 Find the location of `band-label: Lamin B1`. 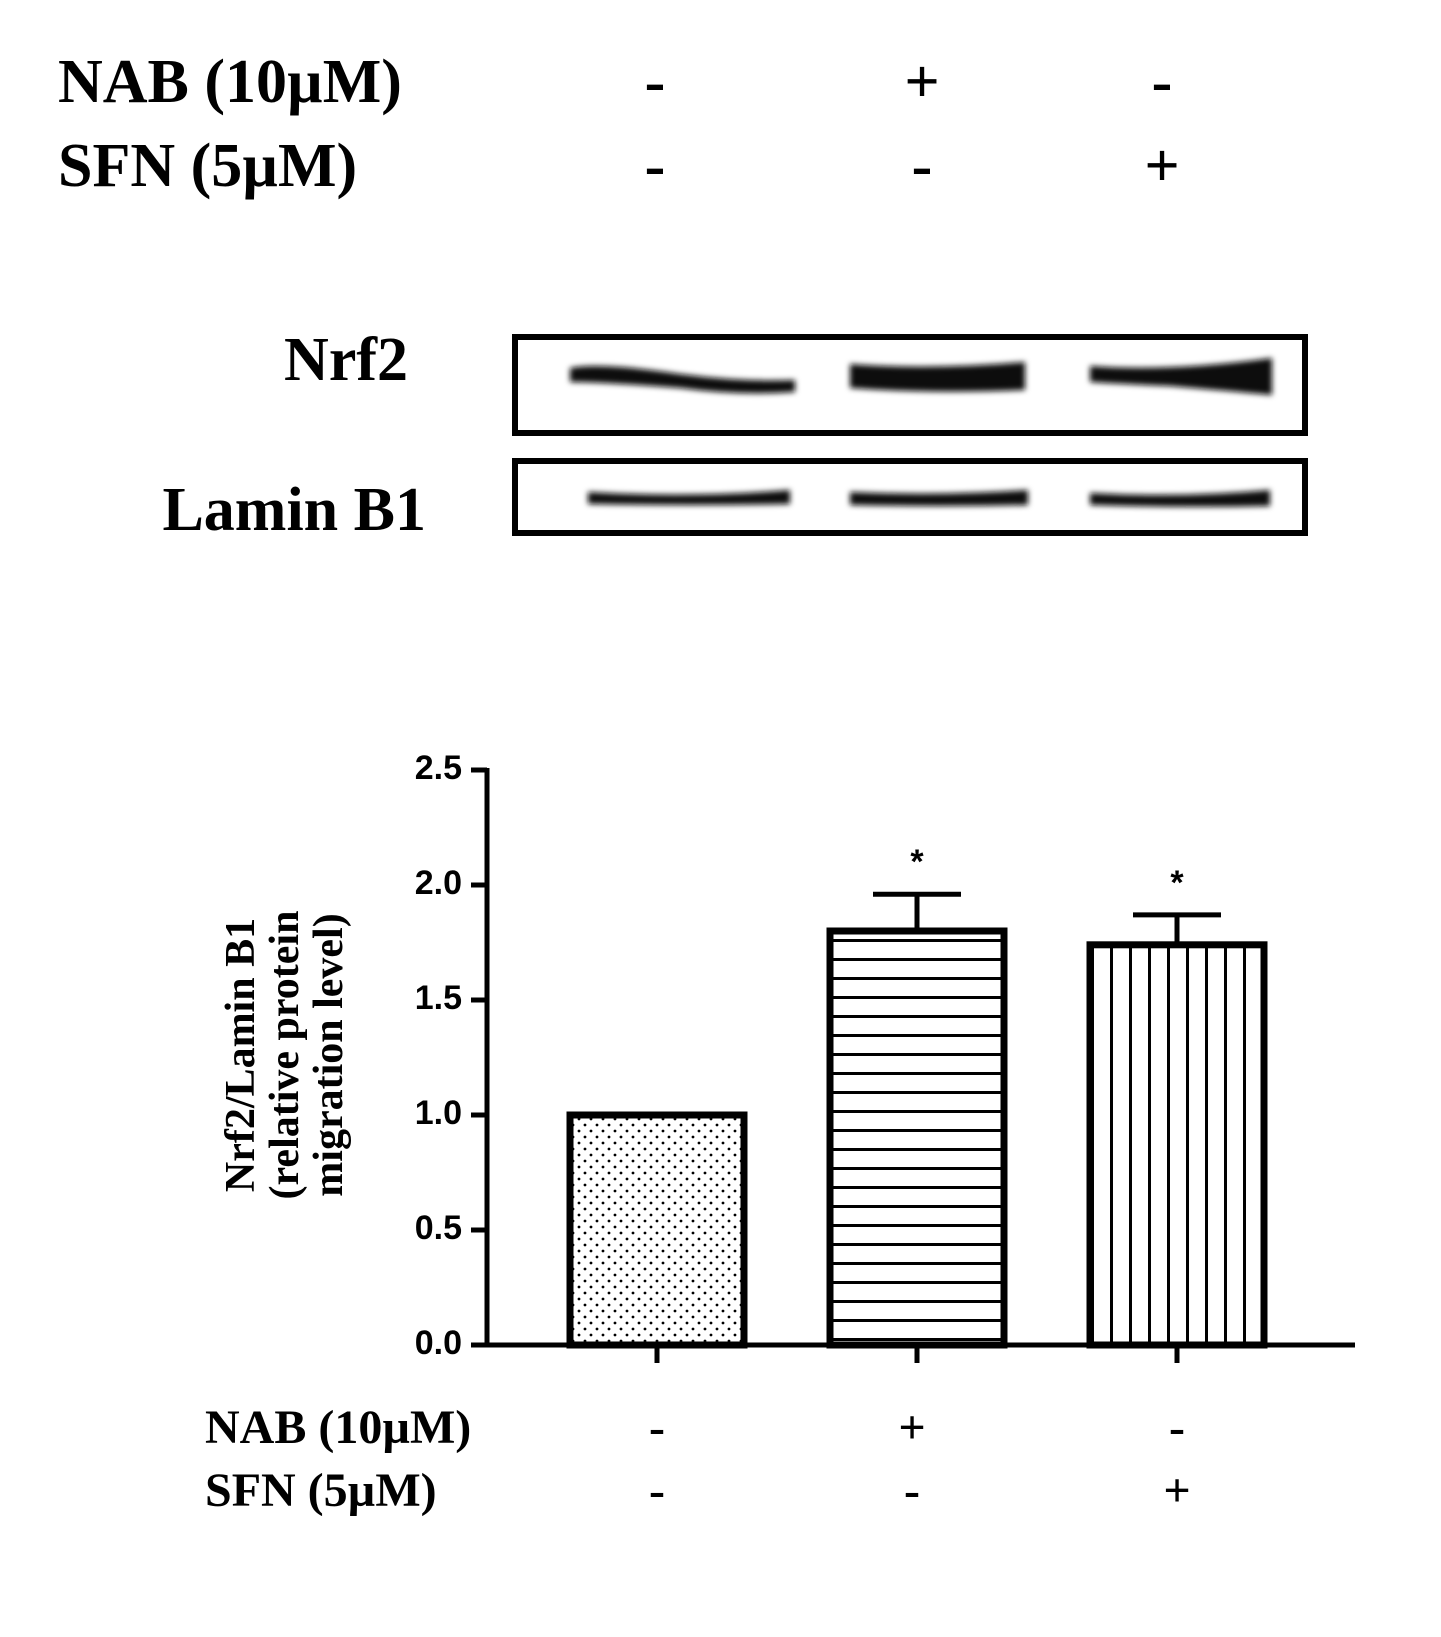

band-label: Lamin B1 is located at coordinates (294, 510).